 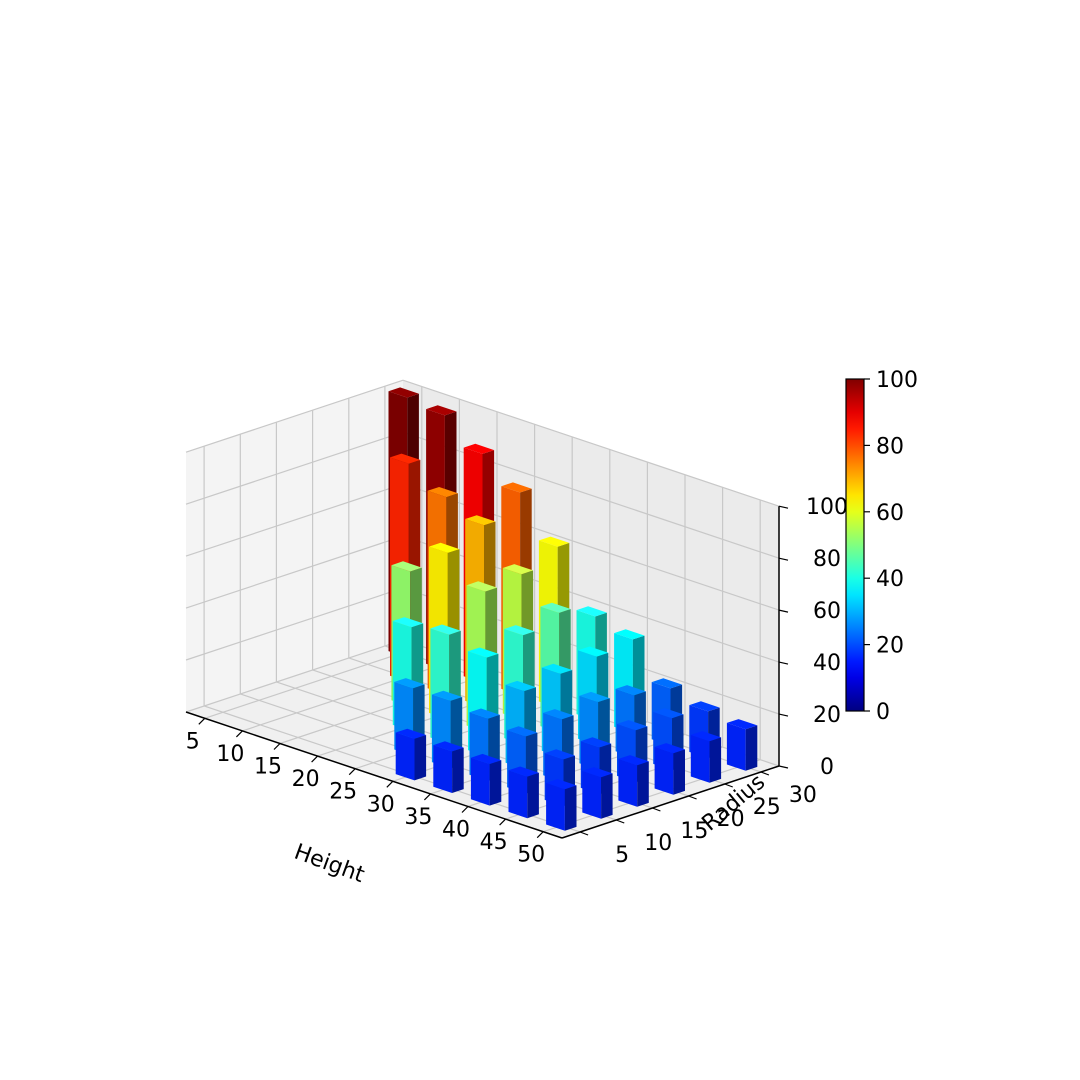 I want to click on bars-group, so click(x=573, y=609).